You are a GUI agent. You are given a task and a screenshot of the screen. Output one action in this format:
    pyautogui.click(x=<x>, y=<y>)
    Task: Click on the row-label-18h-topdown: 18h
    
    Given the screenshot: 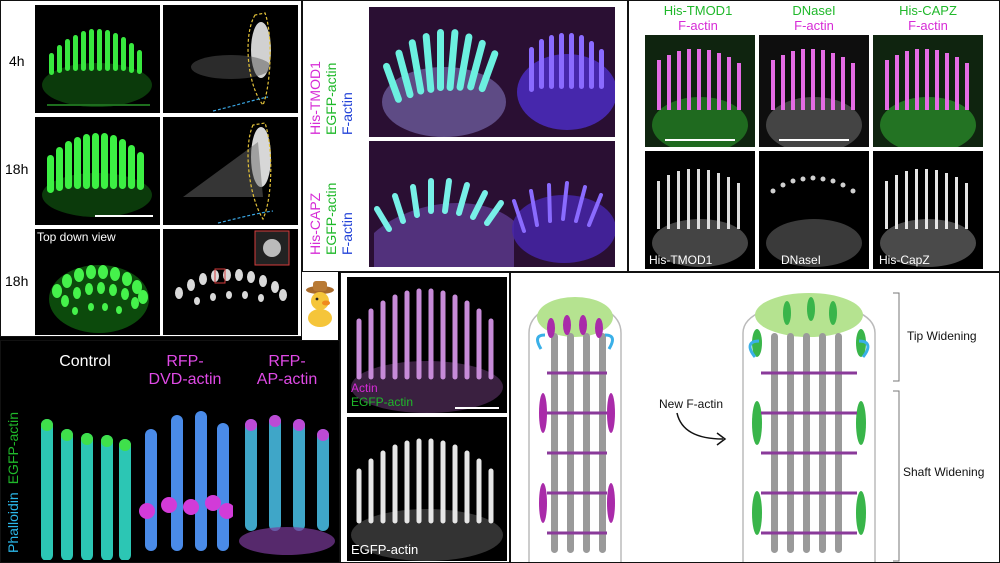 What is the action you would take?
    pyautogui.click(x=17, y=281)
    